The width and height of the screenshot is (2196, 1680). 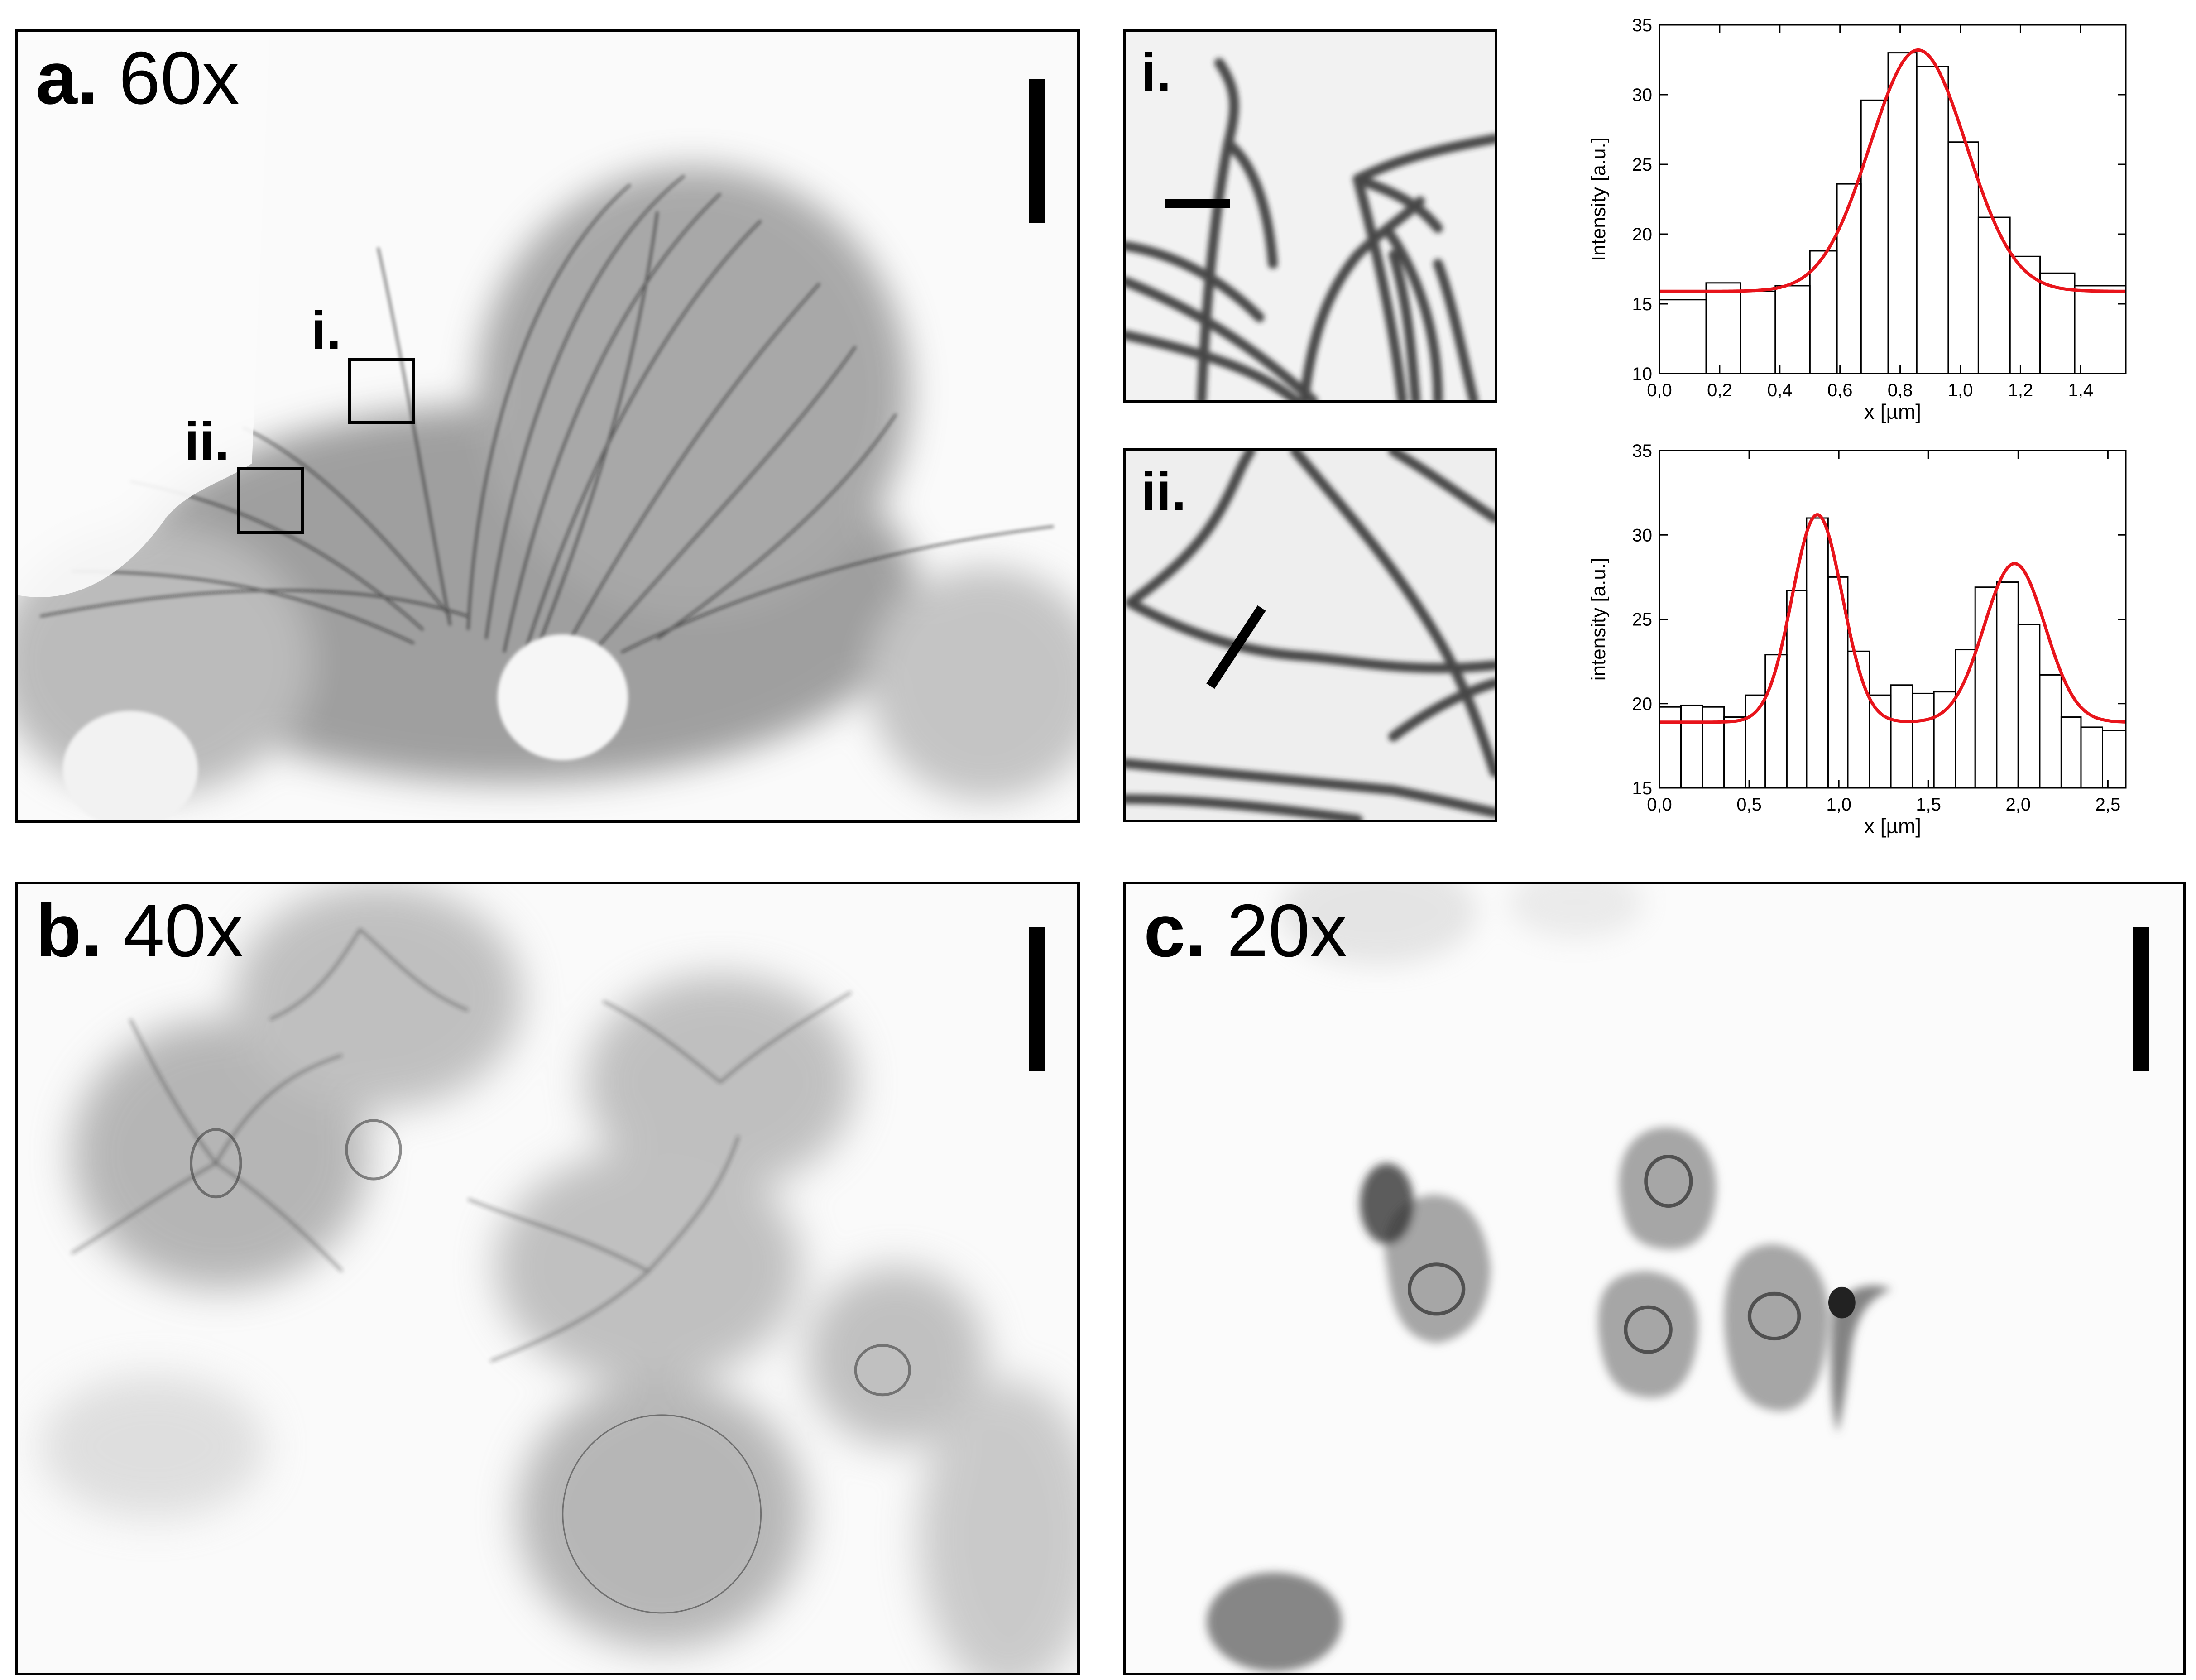 I want to click on x-tick-label: 0,2, so click(x=1719, y=390).